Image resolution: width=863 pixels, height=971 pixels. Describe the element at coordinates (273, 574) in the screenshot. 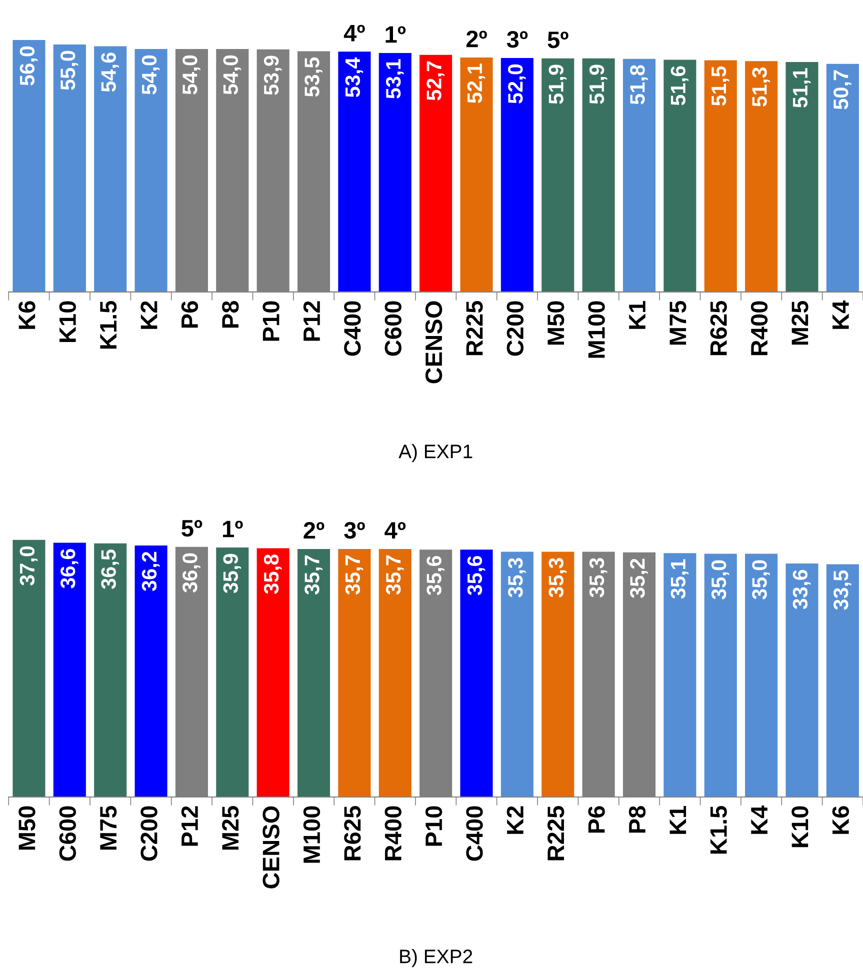

I see `data-label: 35,8` at that location.